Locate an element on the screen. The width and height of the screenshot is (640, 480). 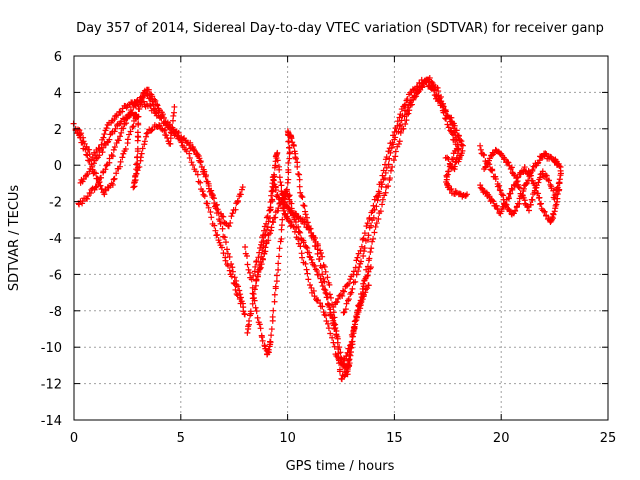
y-tick-label: 2 is located at coordinates (58, 130).